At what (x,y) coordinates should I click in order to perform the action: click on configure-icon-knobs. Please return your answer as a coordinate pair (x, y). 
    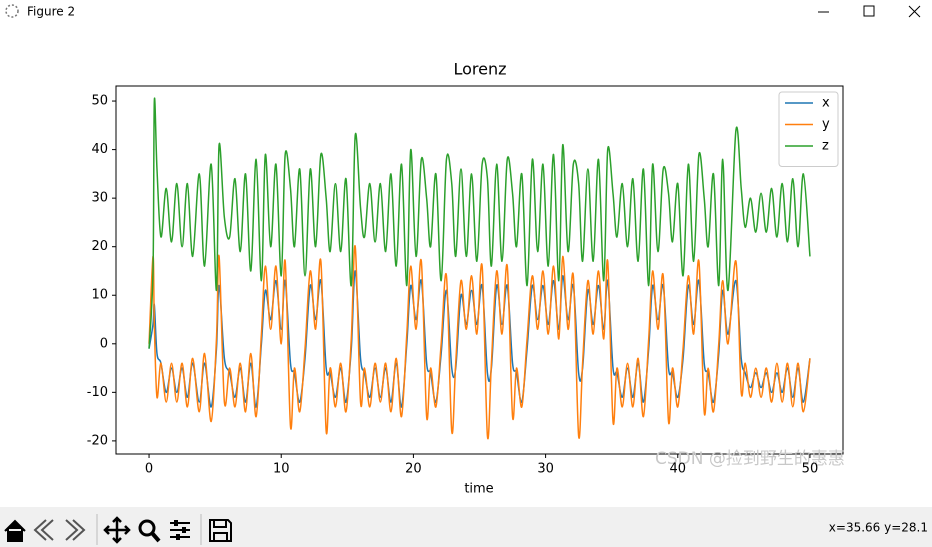
    Looking at the image, I should click on (180, 530).